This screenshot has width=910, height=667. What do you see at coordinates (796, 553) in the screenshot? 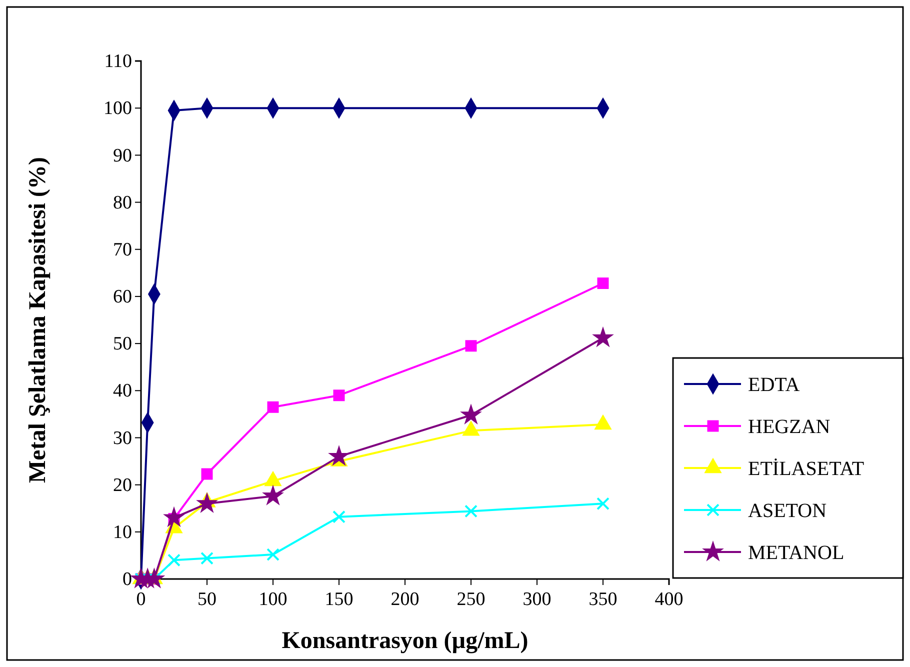
I see `legend-label: METANOL` at bounding box center [796, 553].